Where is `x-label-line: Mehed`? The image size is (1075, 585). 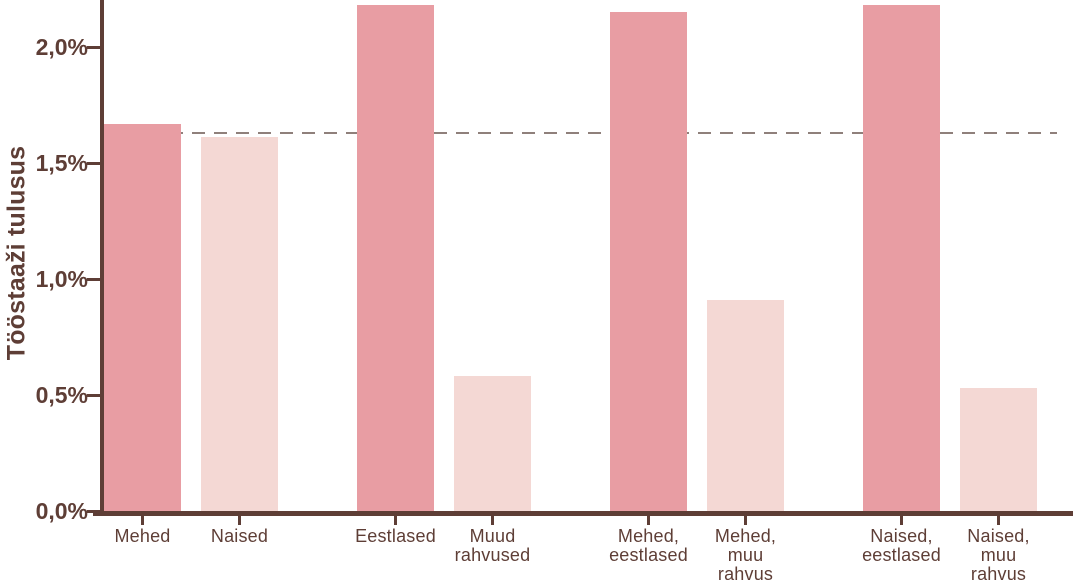
x-label-line: Mehed is located at coordinates (142, 536).